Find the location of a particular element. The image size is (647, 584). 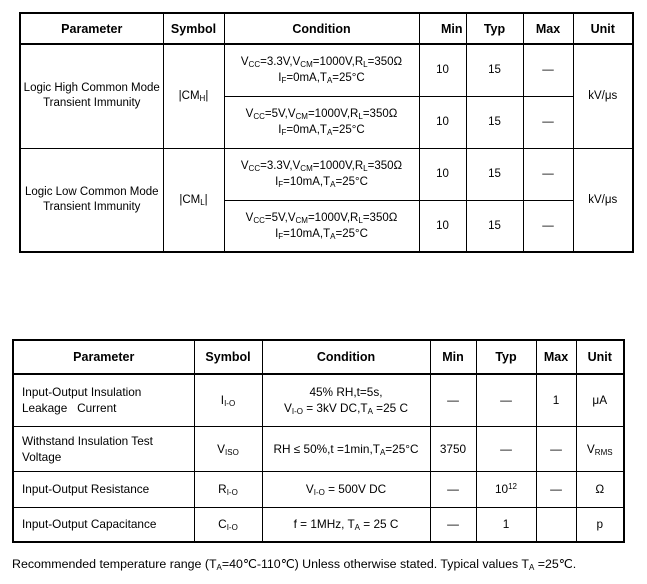

unit-cell: VRMS is located at coordinates (600, 448).